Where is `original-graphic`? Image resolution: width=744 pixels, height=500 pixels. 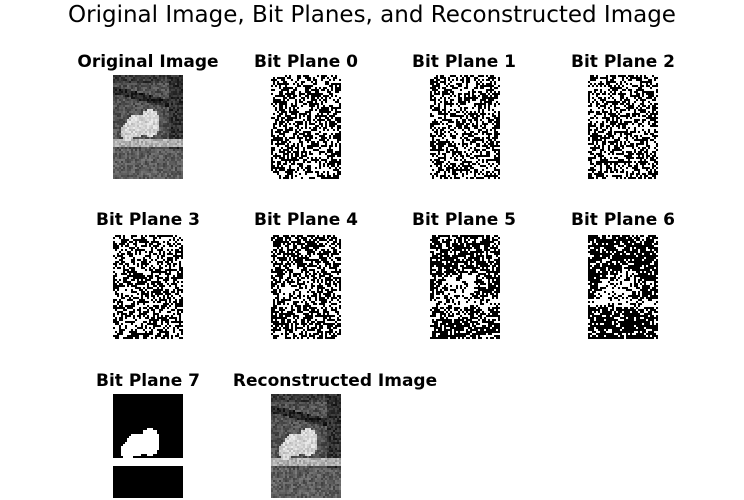 original-graphic is located at coordinates (148, 127).